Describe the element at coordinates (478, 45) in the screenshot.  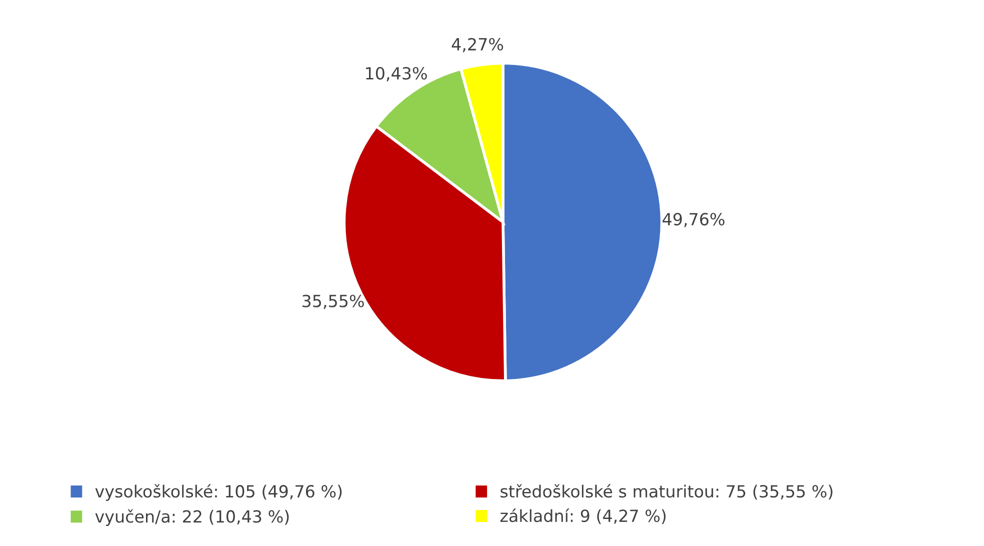
I see `data-label: 4,27%` at that location.